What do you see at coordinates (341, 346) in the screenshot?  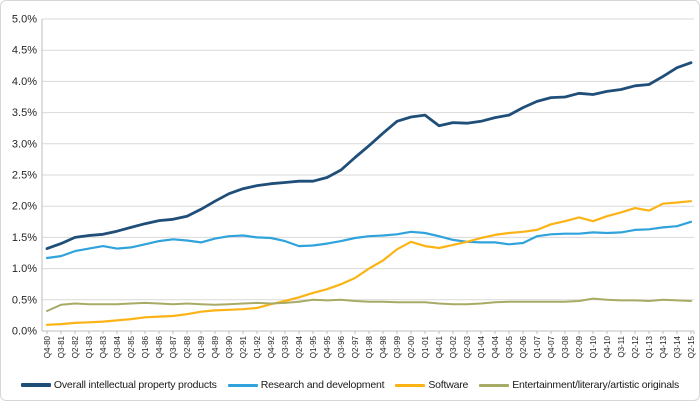 I see `x-axis-tick-label: Q3-96` at bounding box center [341, 346].